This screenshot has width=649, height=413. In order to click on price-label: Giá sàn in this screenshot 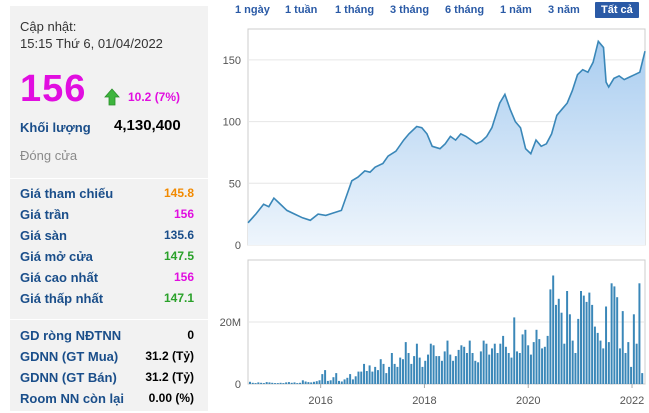, I will do `click(43, 235)`.